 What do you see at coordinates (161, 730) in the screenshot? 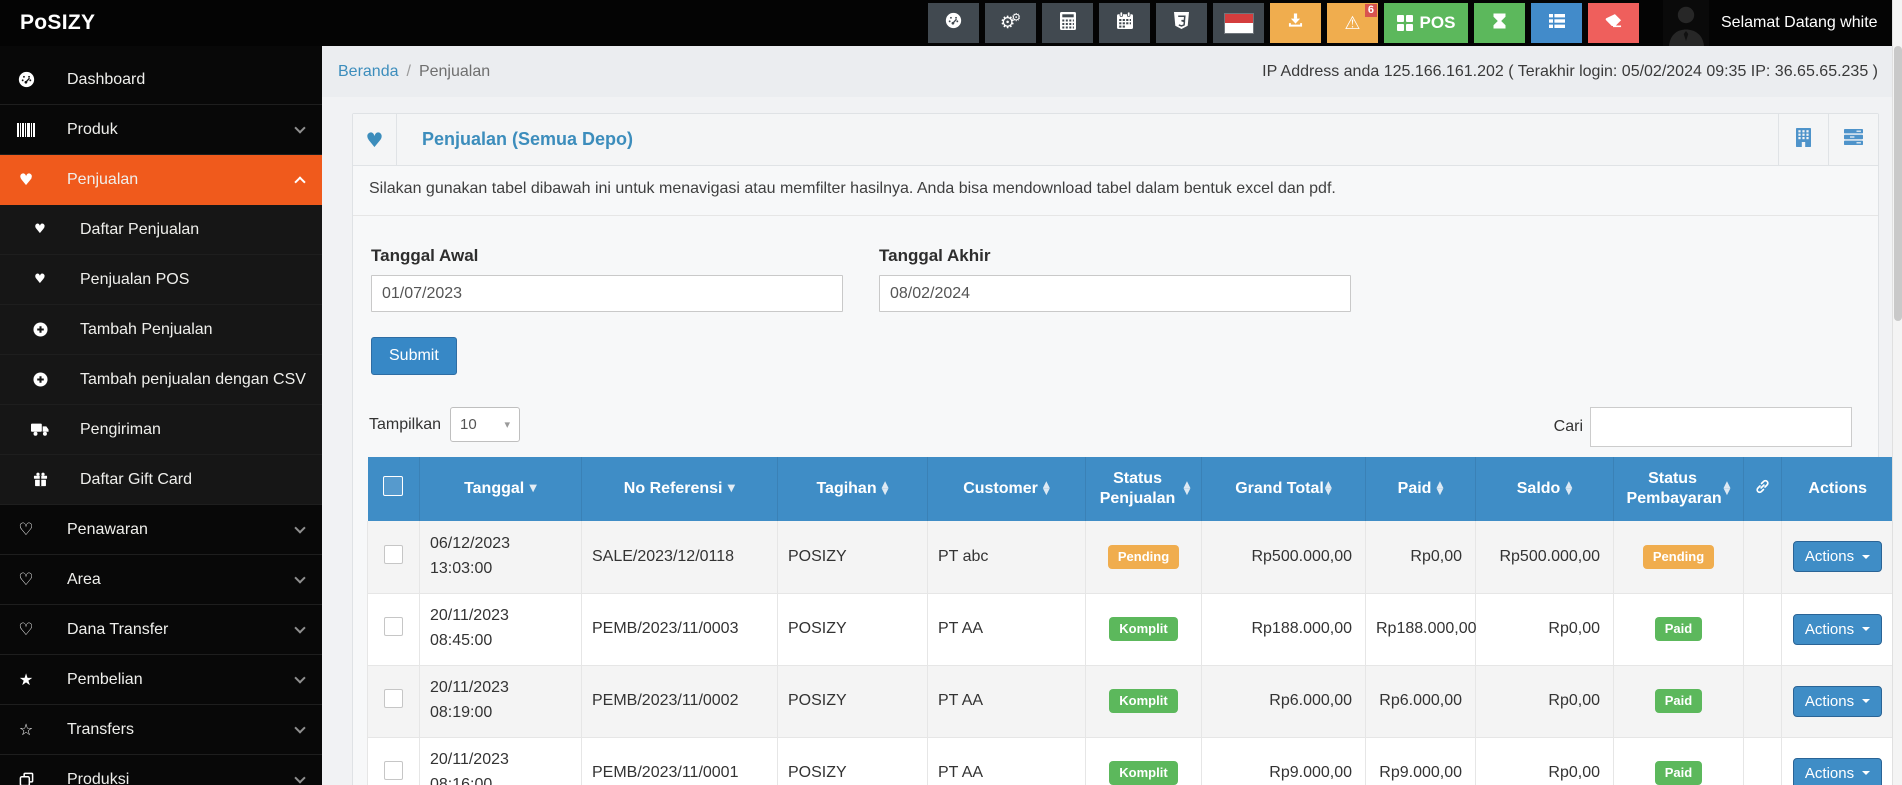
I see `sidebar-item-transfers: ☆ Transfers` at bounding box center [161, 730].